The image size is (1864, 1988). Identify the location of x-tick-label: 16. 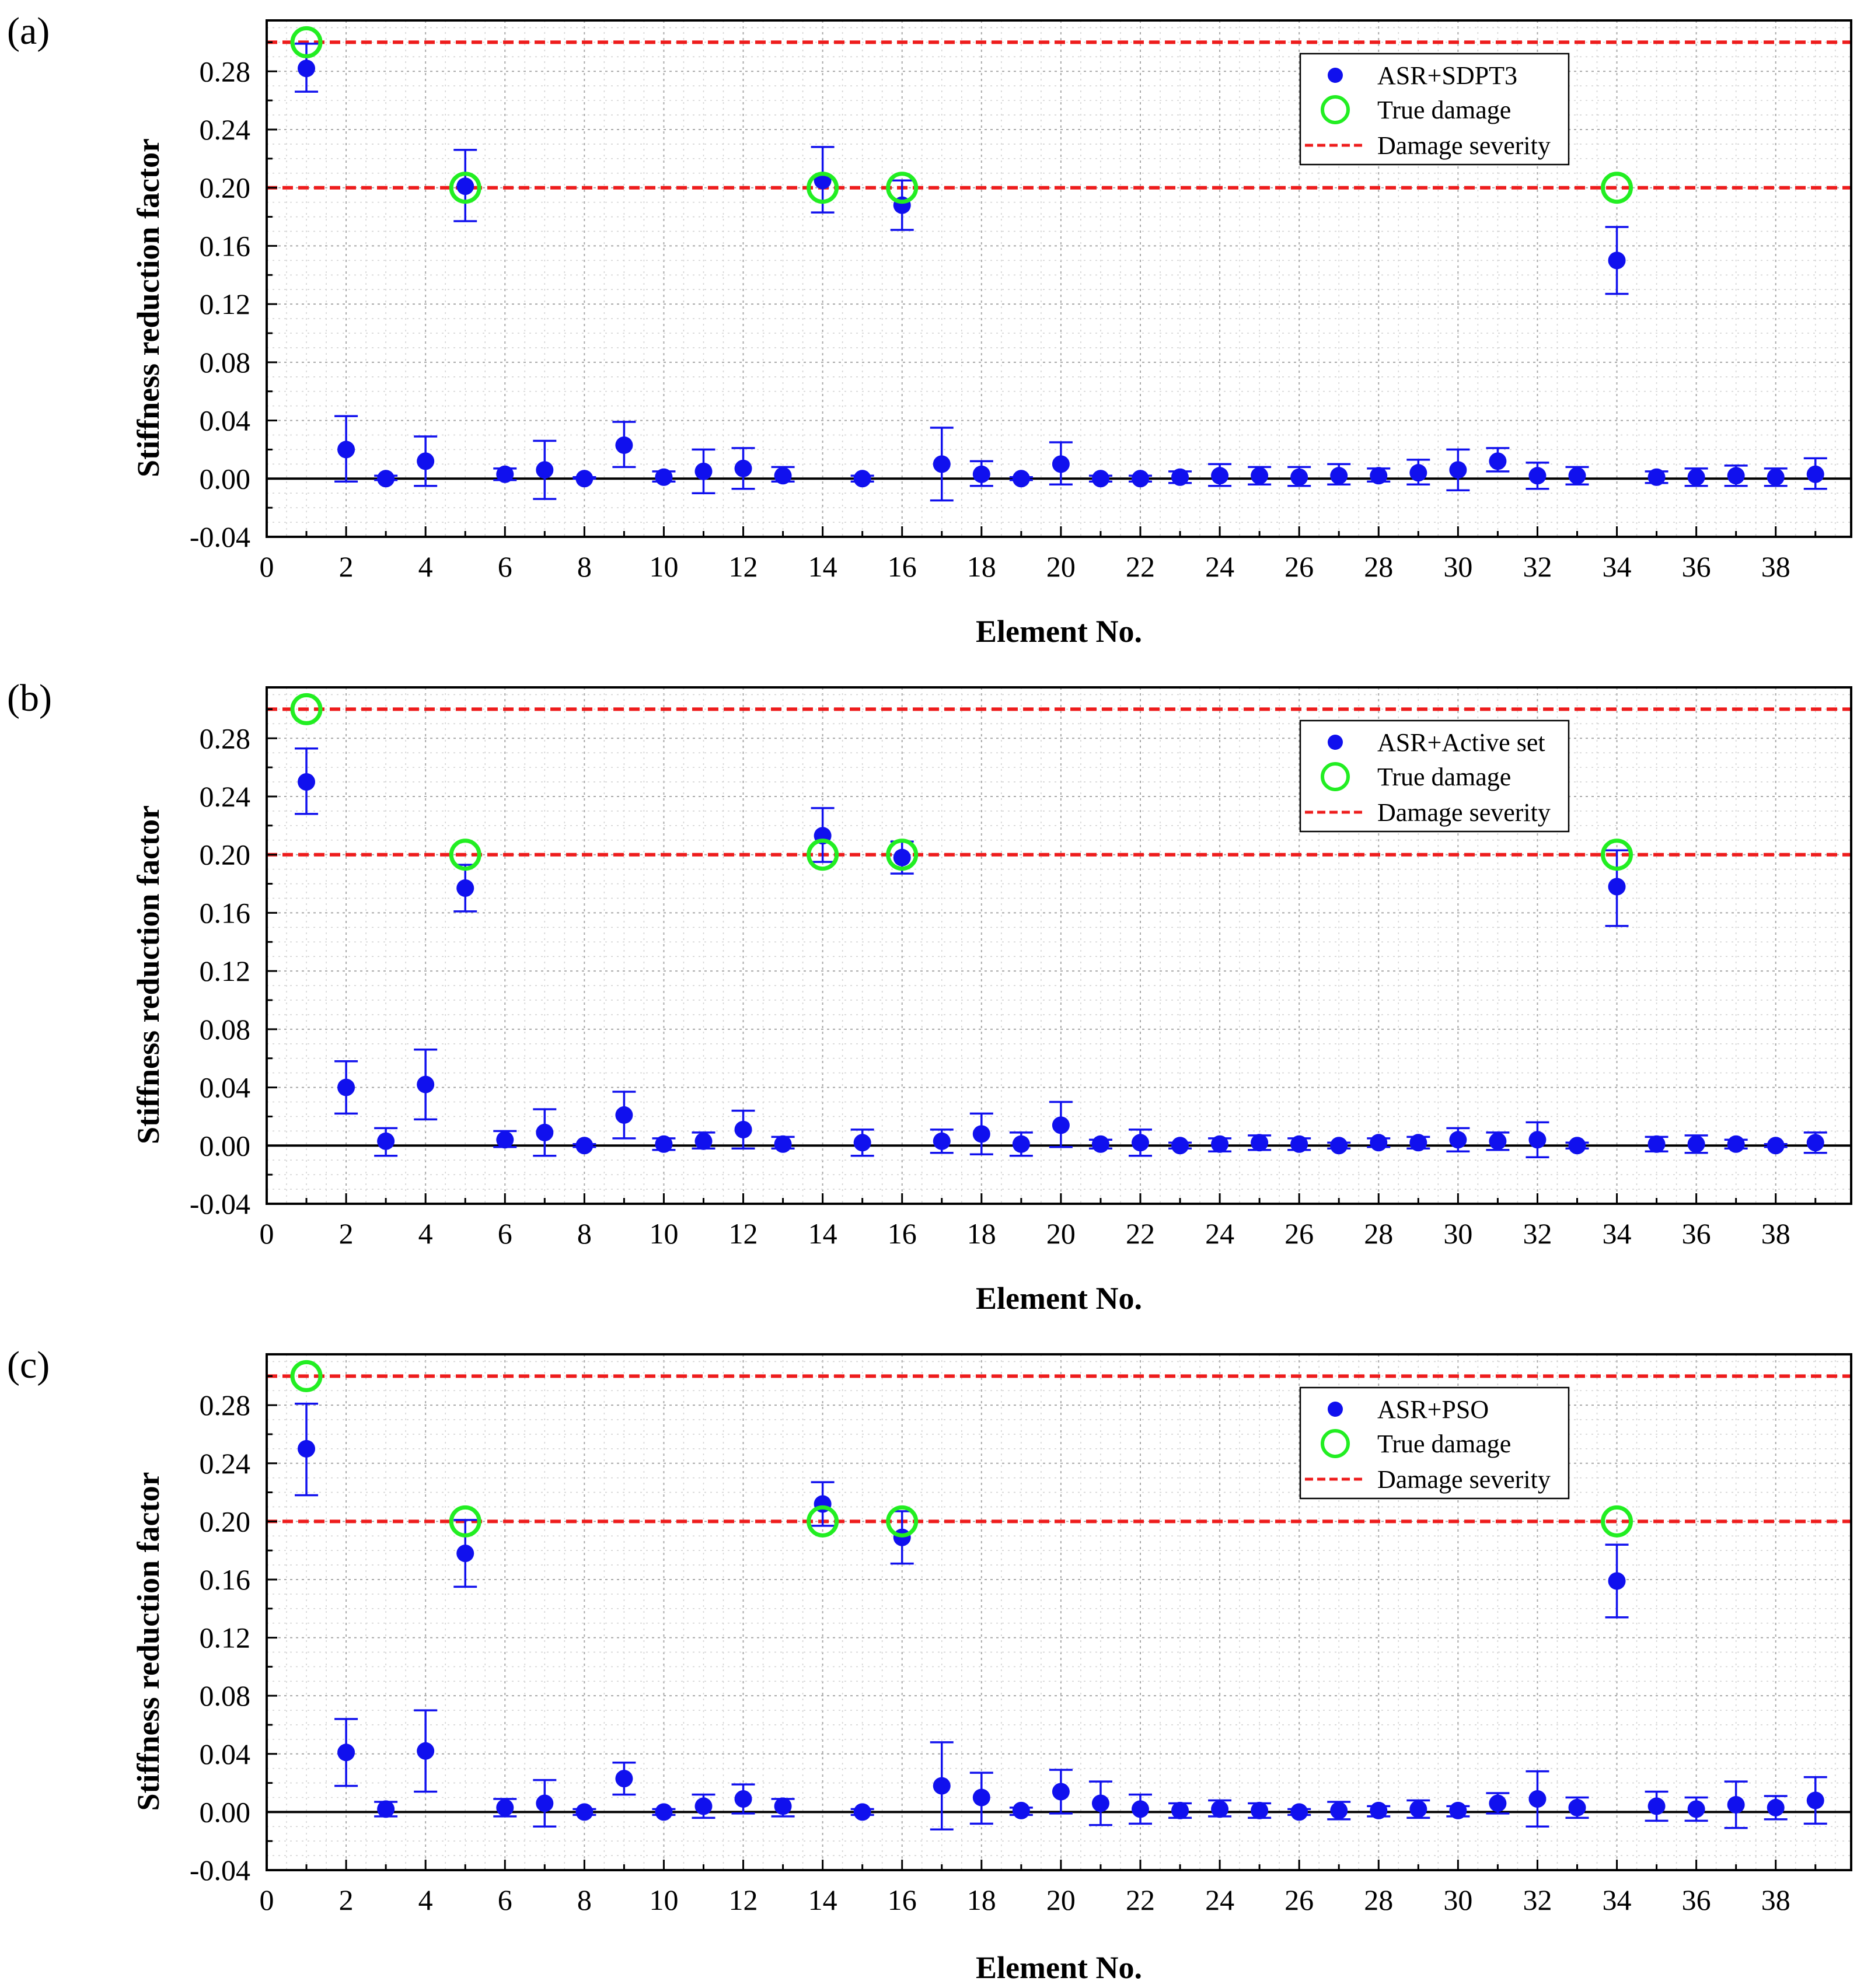
(902, 1233).